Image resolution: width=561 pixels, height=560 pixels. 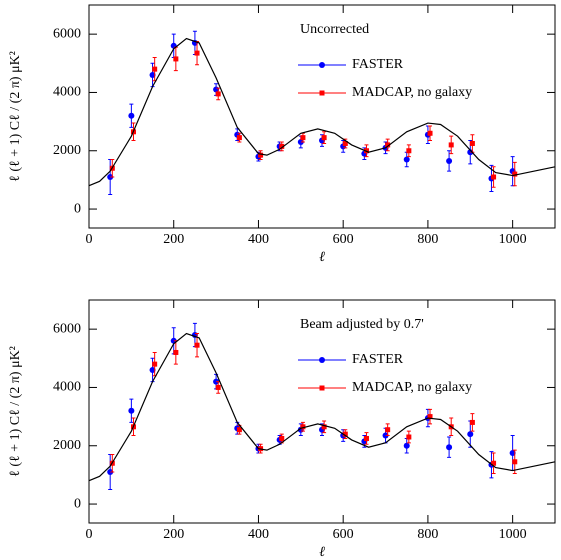 I want to click on annotation: Beam adjusted by 0.7', so click(x=362, y=324).